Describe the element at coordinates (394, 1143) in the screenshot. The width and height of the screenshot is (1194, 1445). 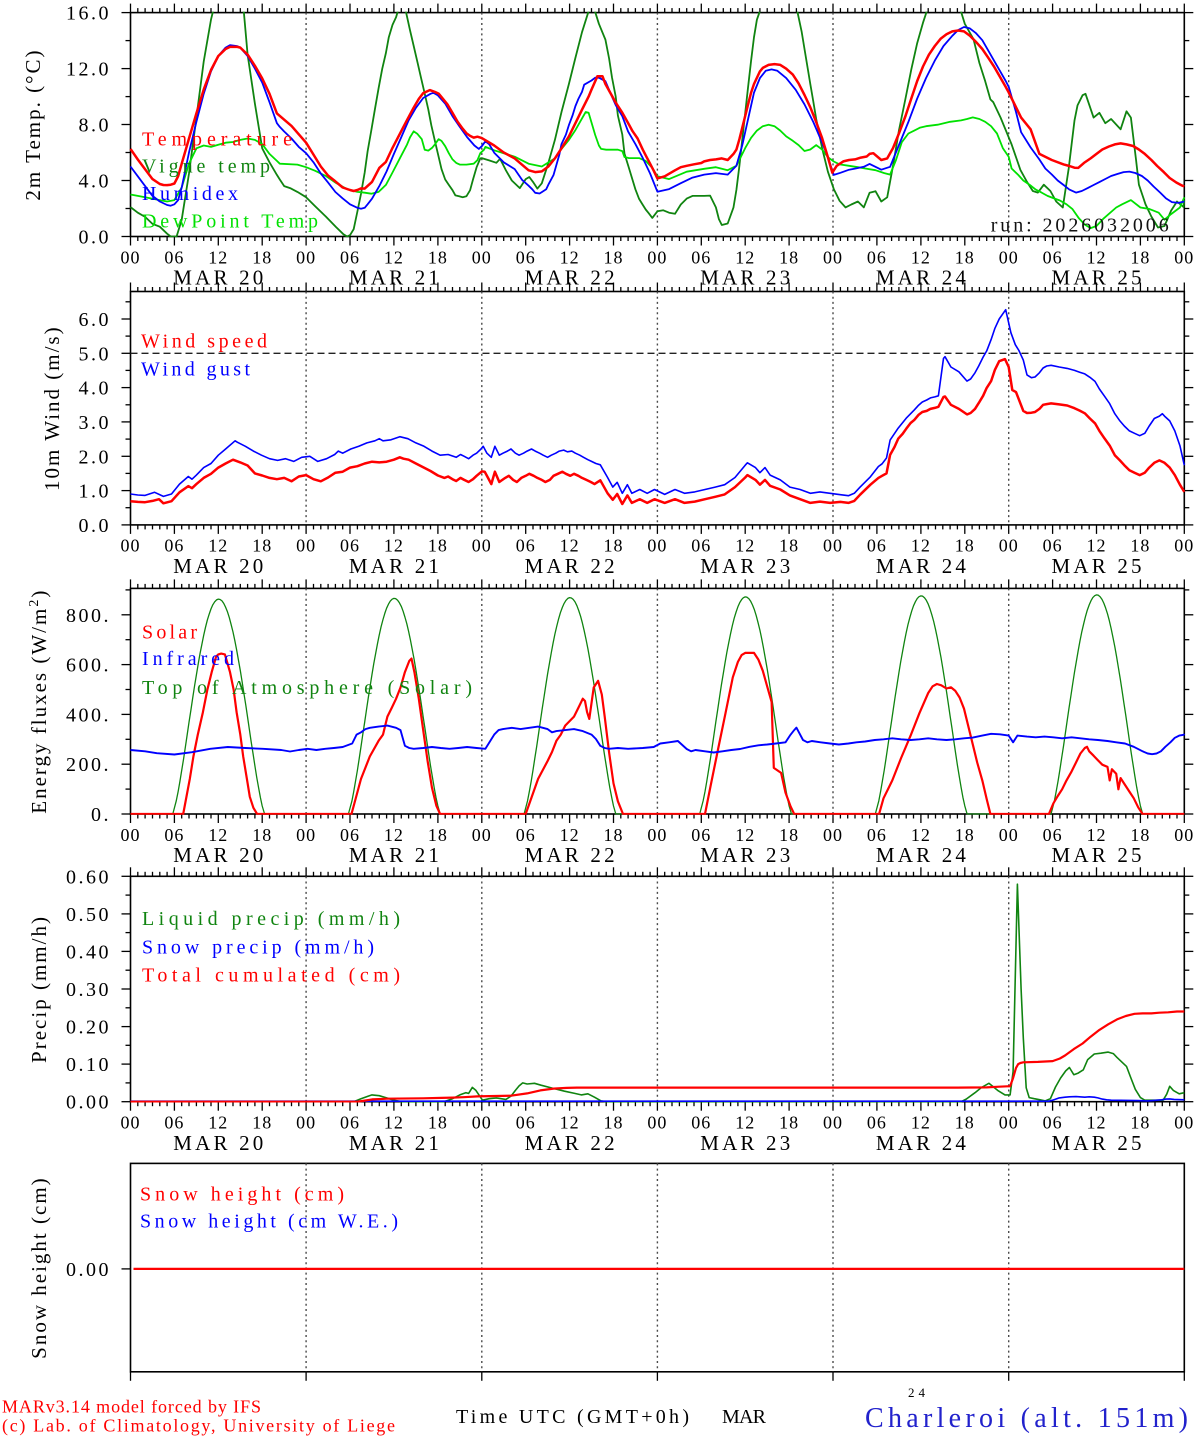
I see `svg-text: MAR 21` at that location.